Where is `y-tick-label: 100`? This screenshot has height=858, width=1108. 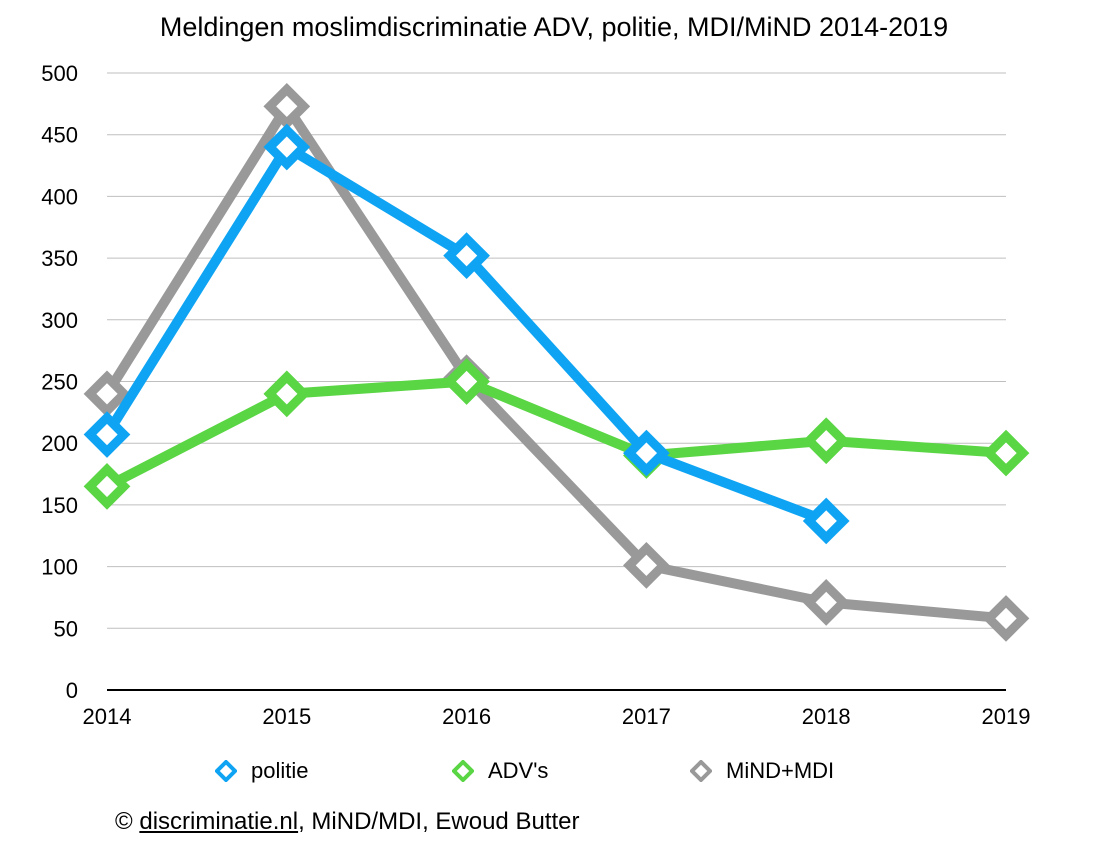
y-tick-label: 100 is located at coordinates (59, 567).